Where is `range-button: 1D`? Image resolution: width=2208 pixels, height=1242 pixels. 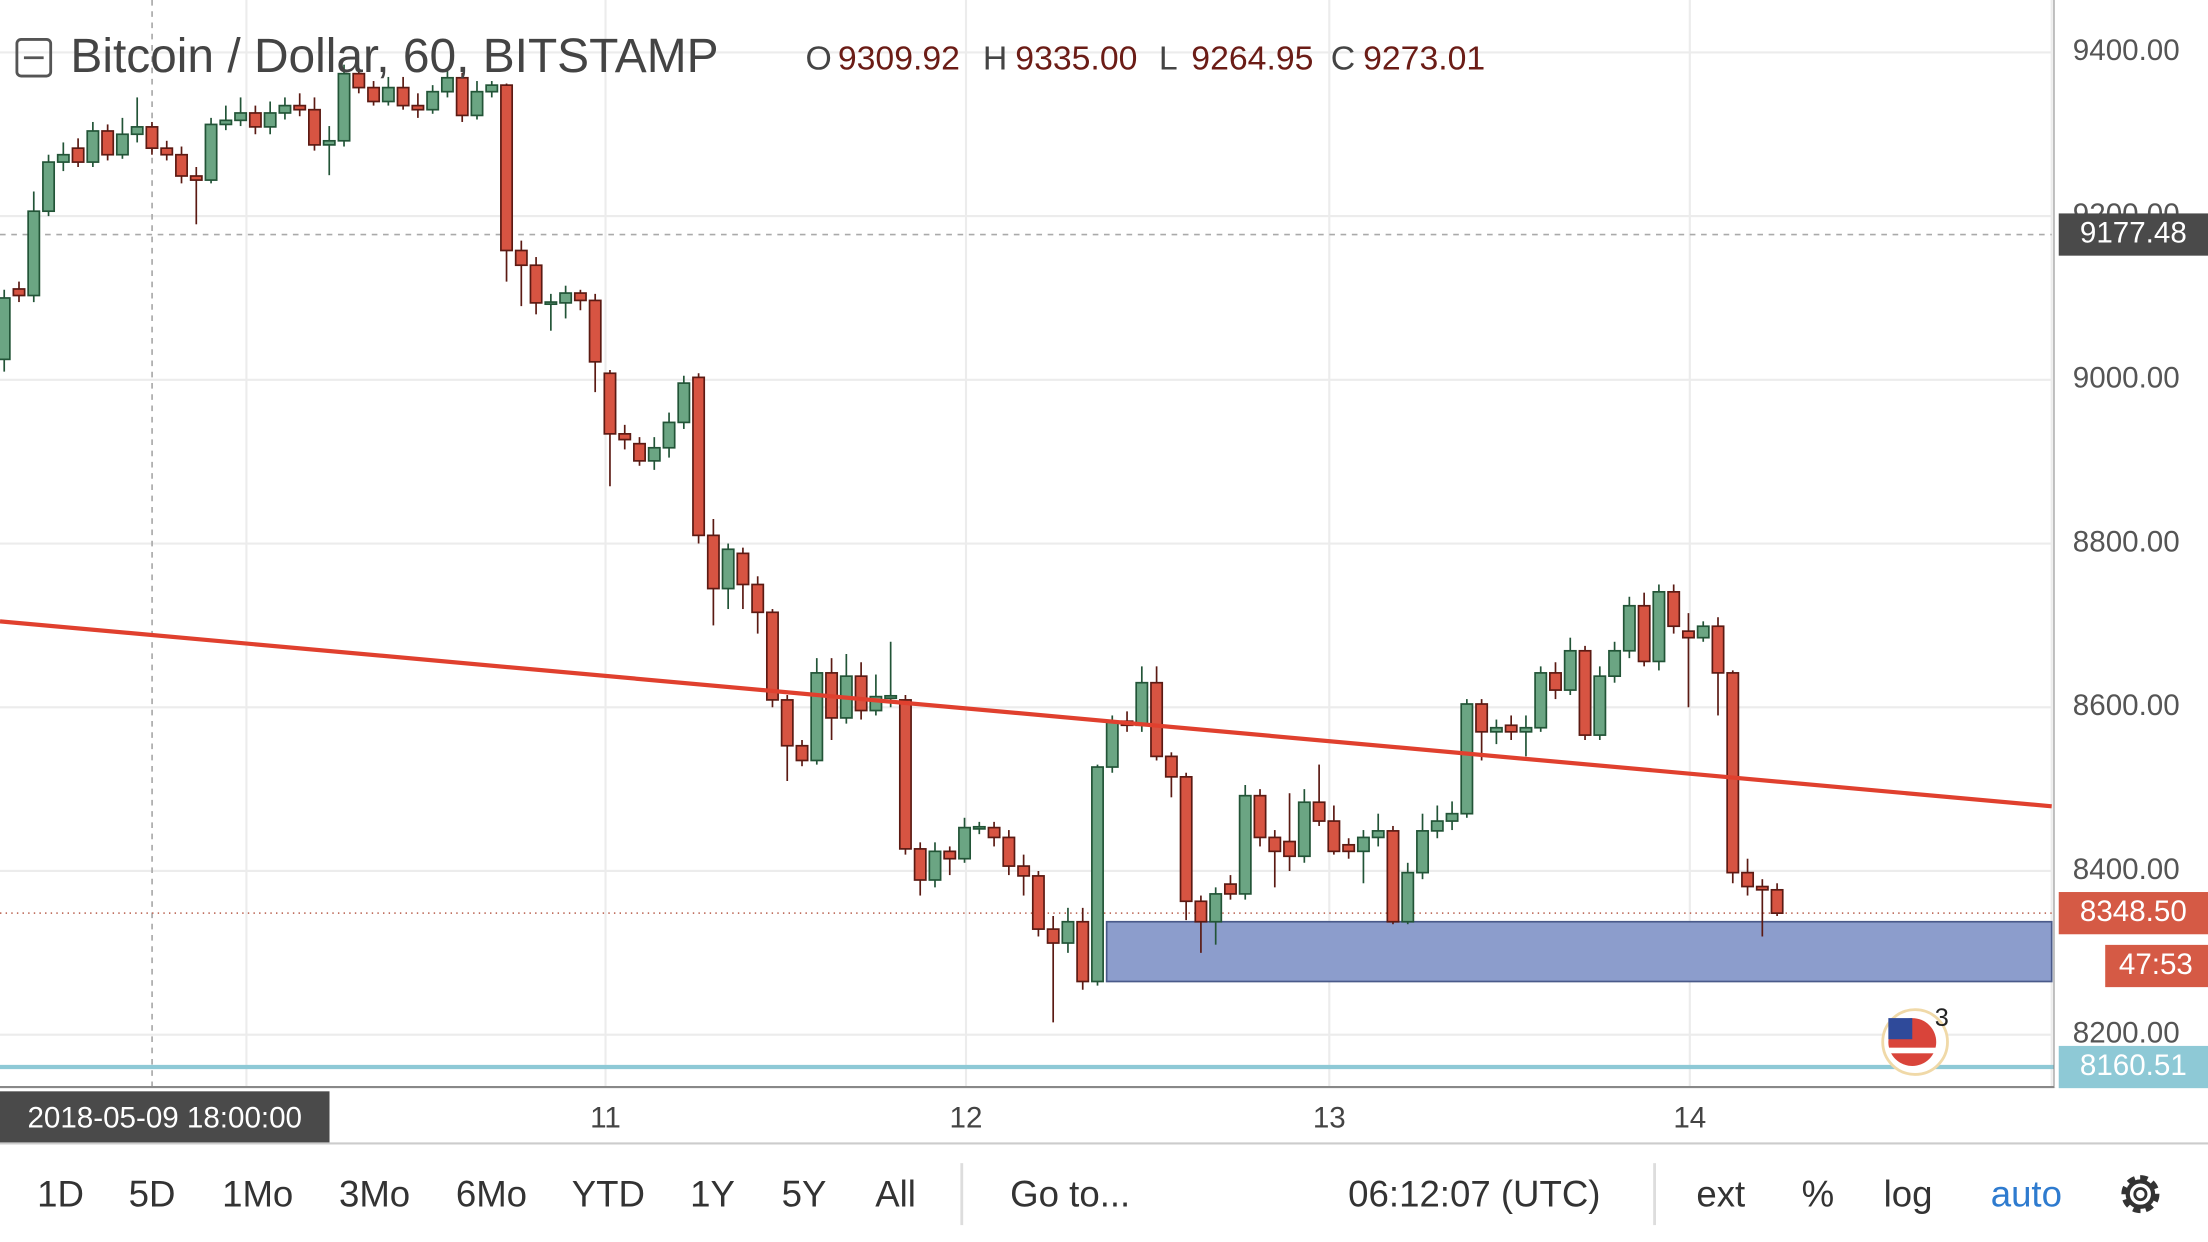
range-button: 1D is located at coordinates (60, 1194).